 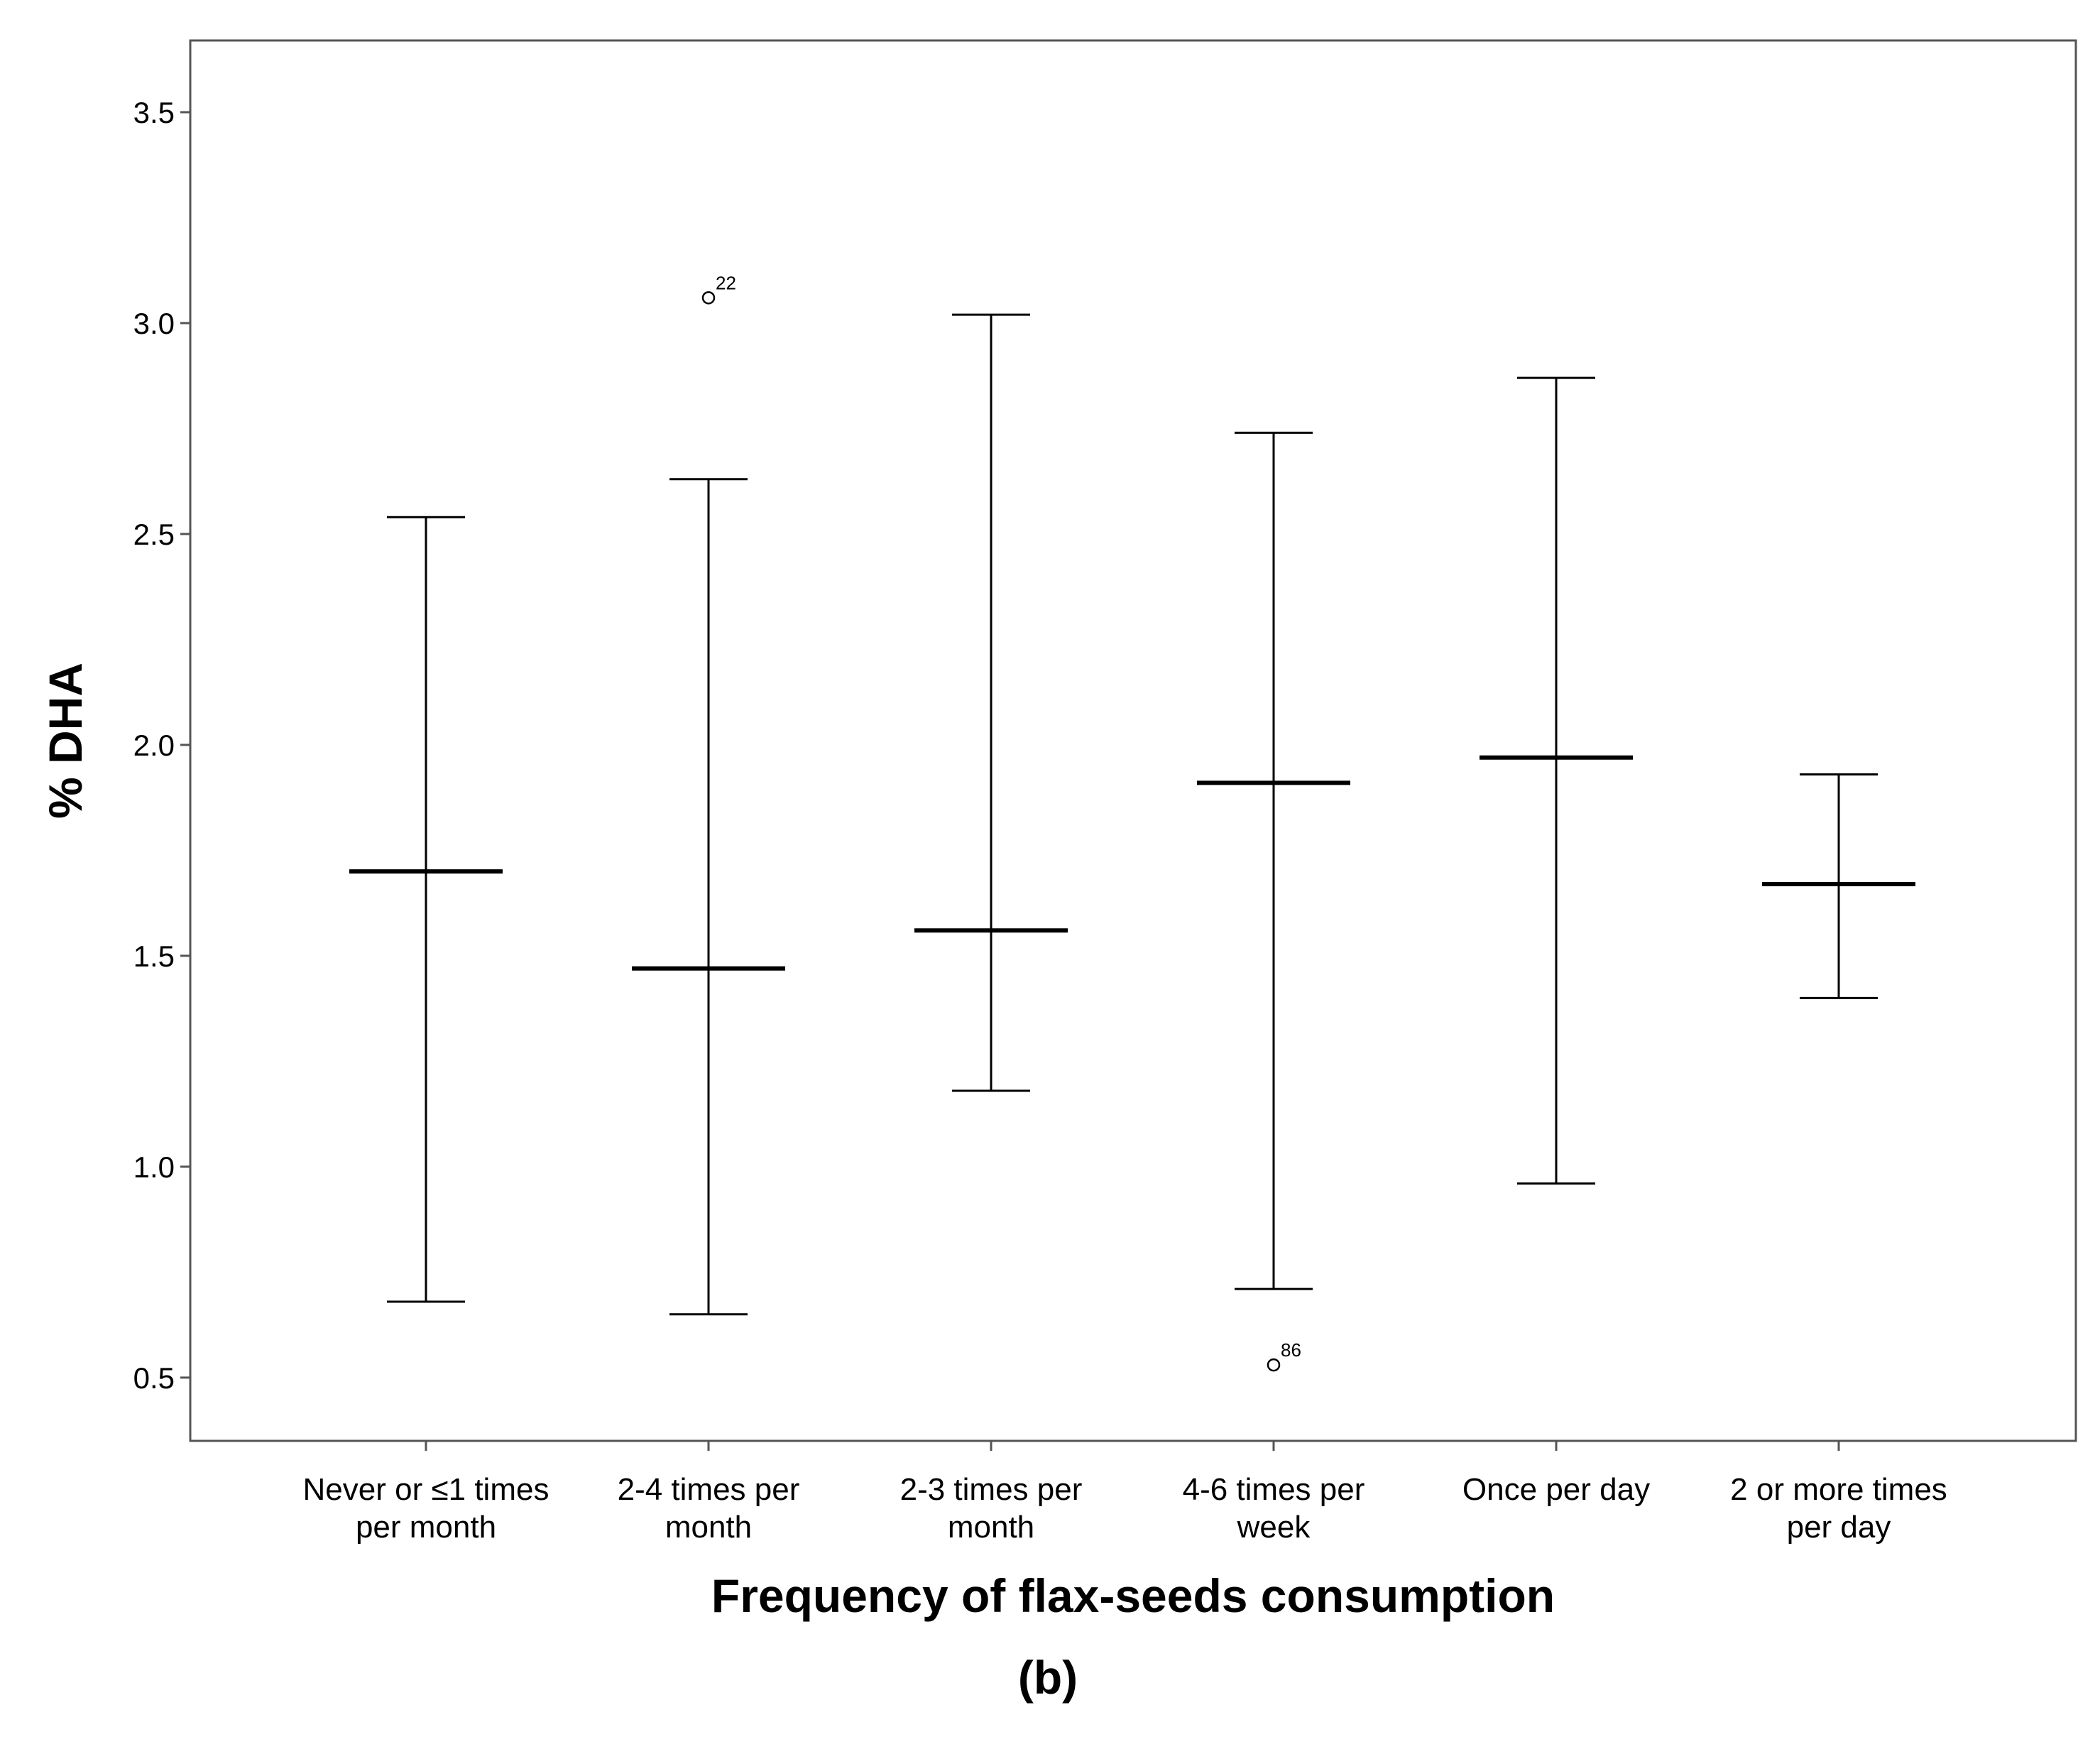 I want to click on y-axis: 0.5 1.0 1.5 2.0 2.5 3.0 3.5, so click(x=161, y=745).